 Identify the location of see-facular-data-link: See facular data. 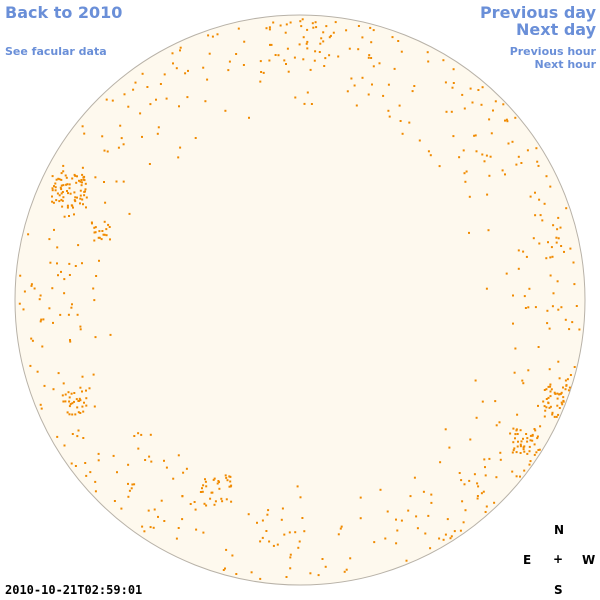
(56, 51).